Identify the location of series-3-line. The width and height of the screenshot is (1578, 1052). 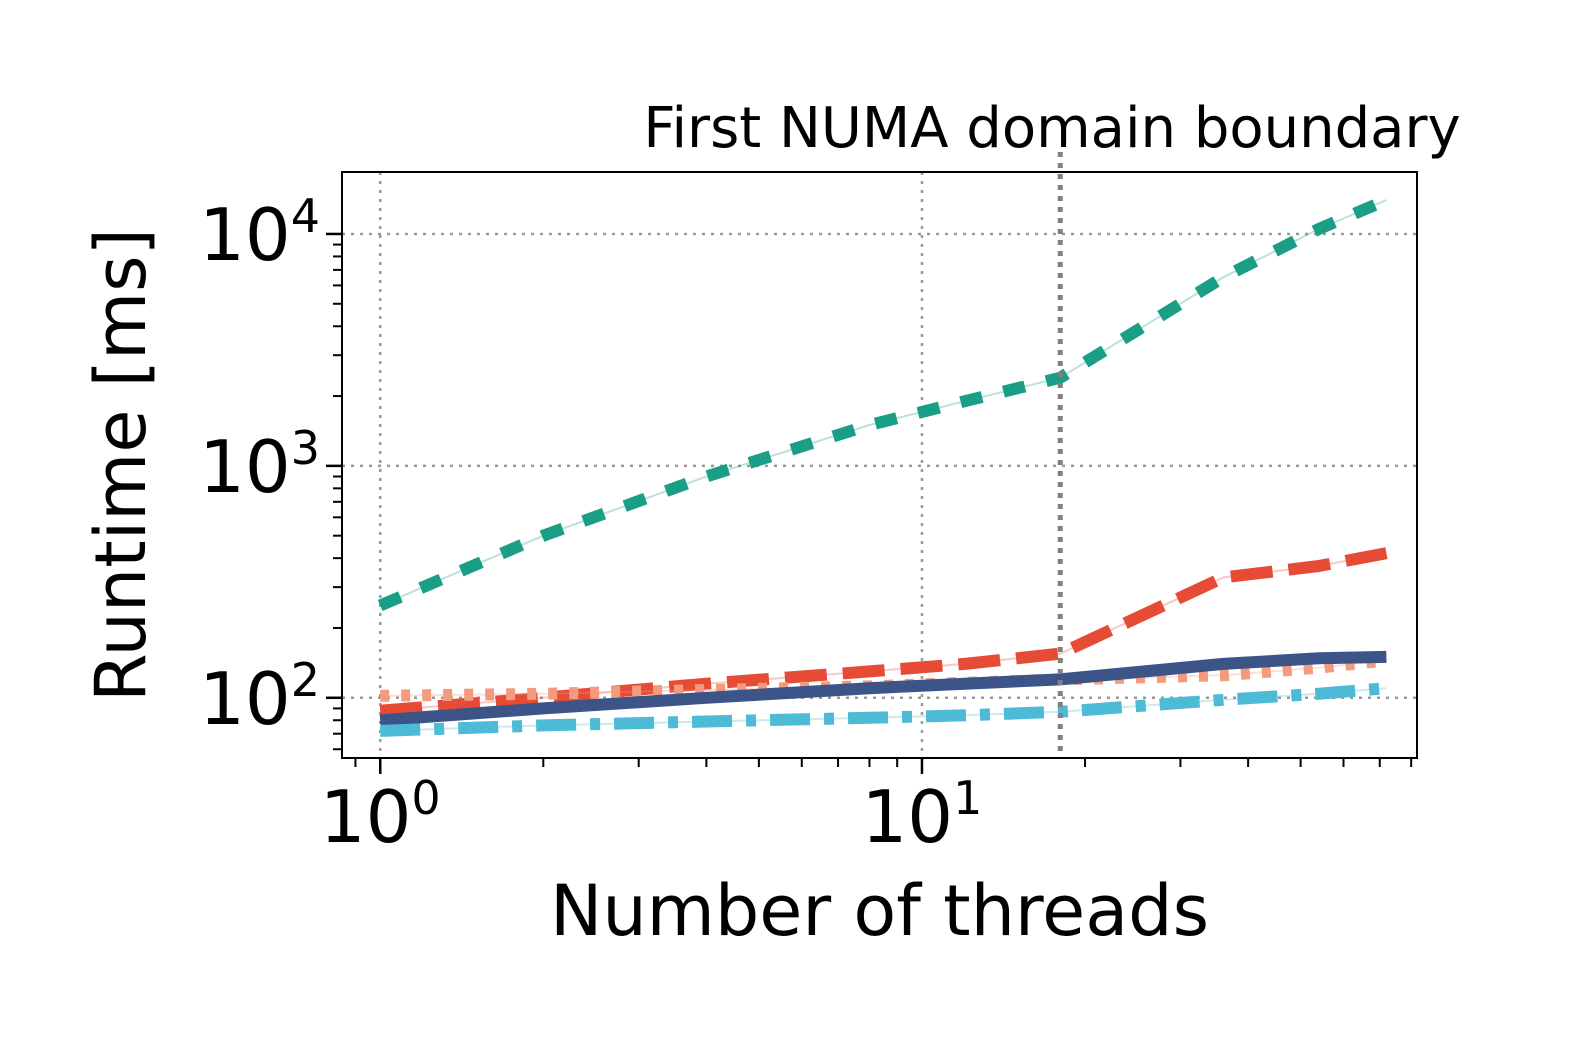
(883, 688).